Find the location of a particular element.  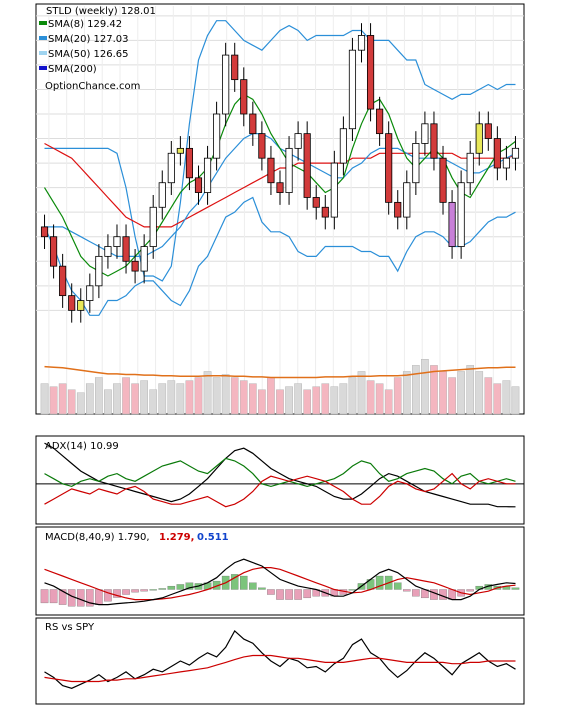

plus-di-line is located at coordinates (280, 472).